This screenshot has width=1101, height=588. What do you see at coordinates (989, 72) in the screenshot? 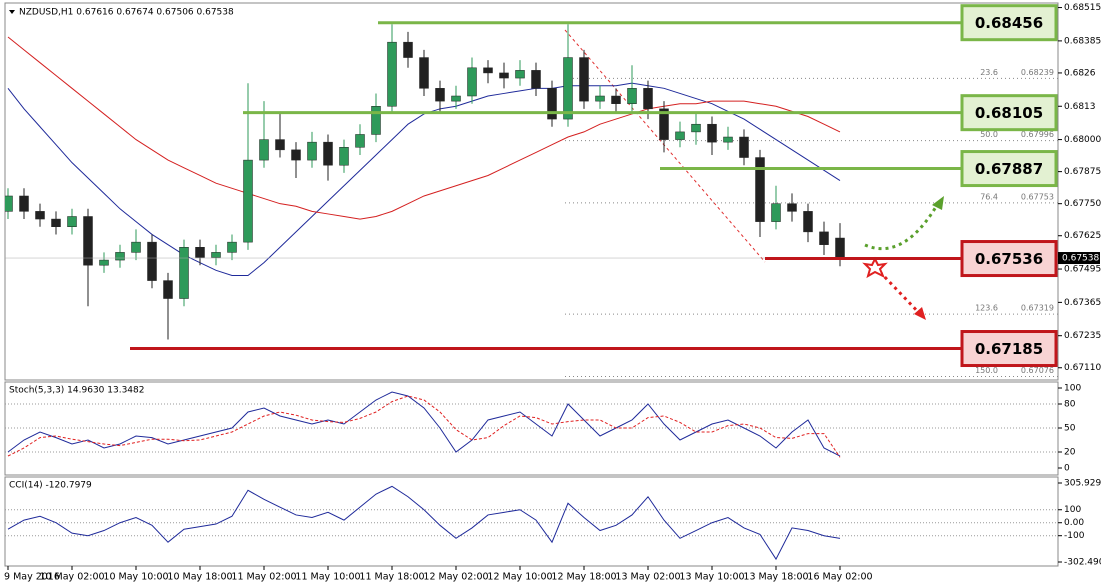
I see `fib-label: 23.6` at bounding box center [989, 72].